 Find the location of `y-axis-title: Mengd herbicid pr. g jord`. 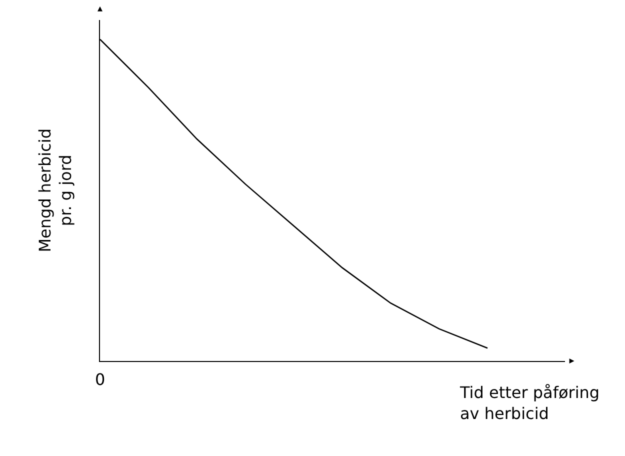

y-axis-title: Mengd herbicid pr. g jord is located at coordinates (55, 190).